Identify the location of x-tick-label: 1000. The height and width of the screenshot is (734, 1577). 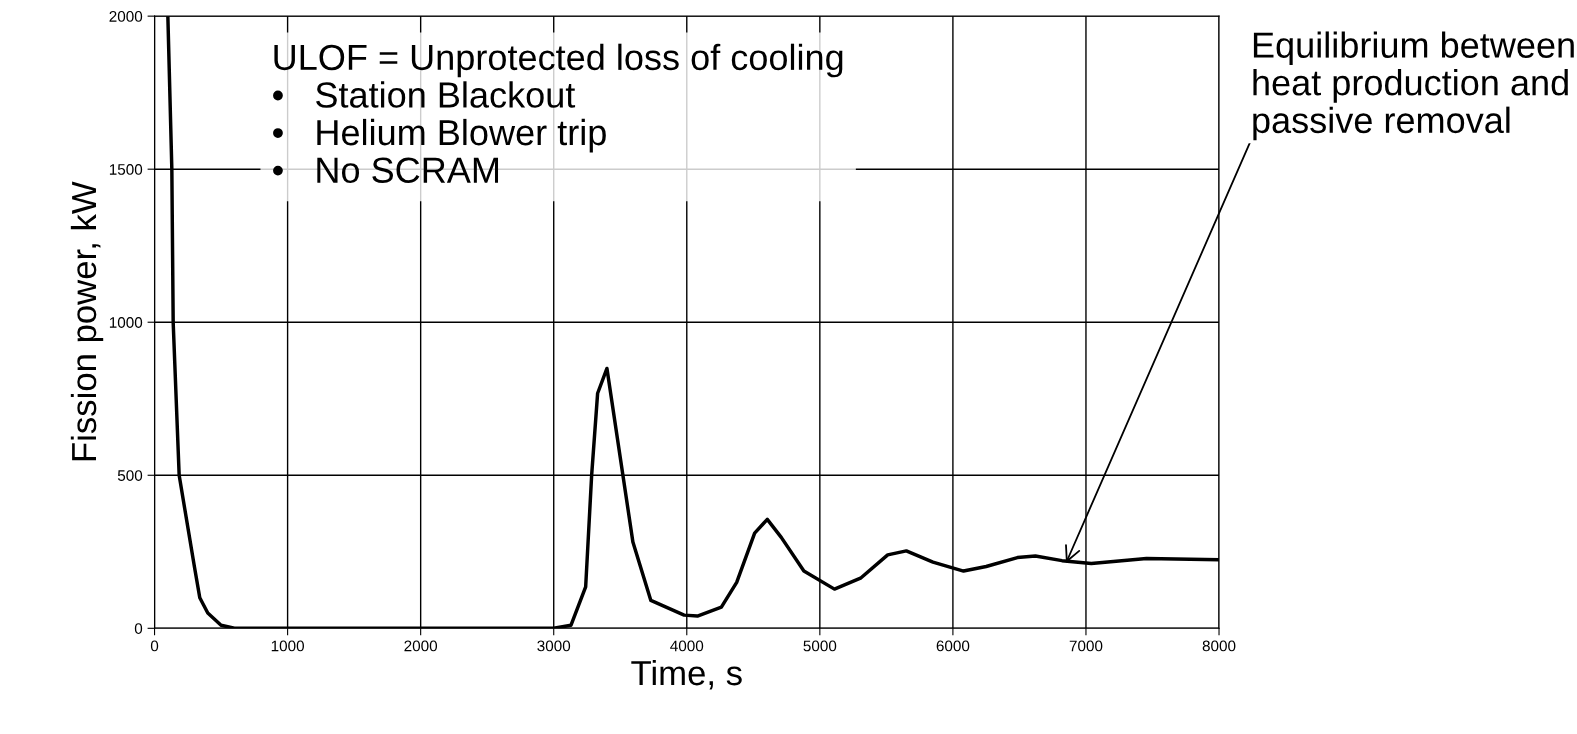
(287, 646).